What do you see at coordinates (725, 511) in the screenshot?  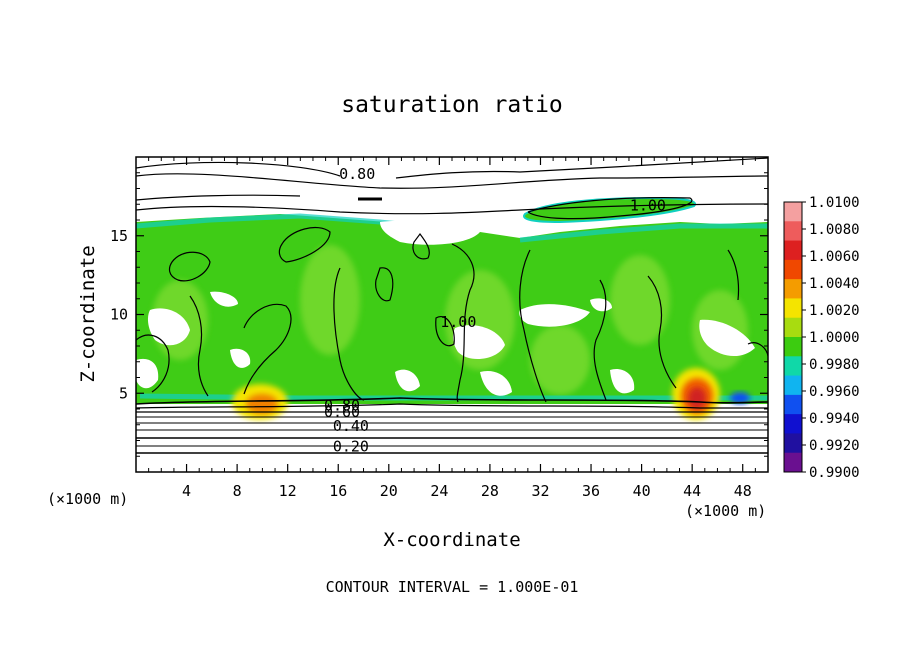 I see `x-axis-unit-label: (×1000 m)` at bounding box center [725, 511].